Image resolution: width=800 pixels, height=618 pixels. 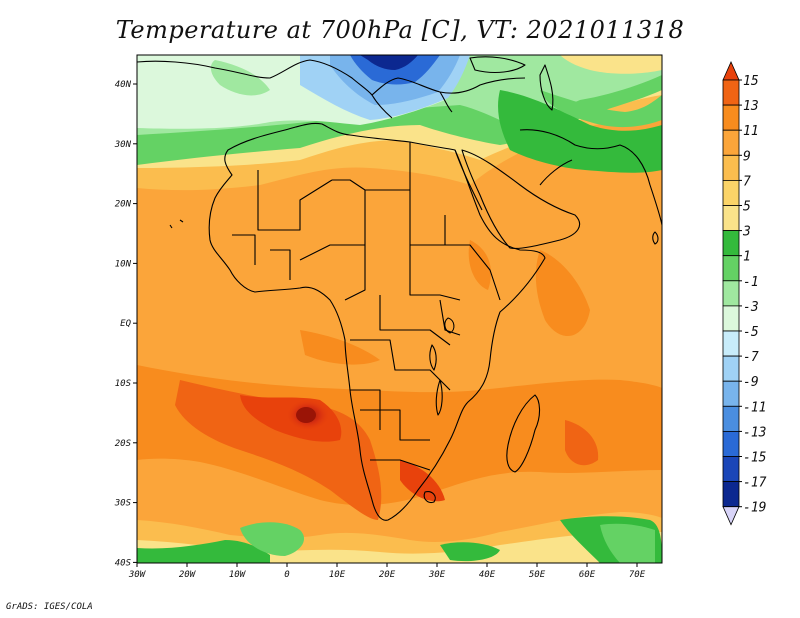 What do you see at coordinates (751, 282) in the screenshot?
I see `colorbar-label: -1` at bounding box center [751, 282].